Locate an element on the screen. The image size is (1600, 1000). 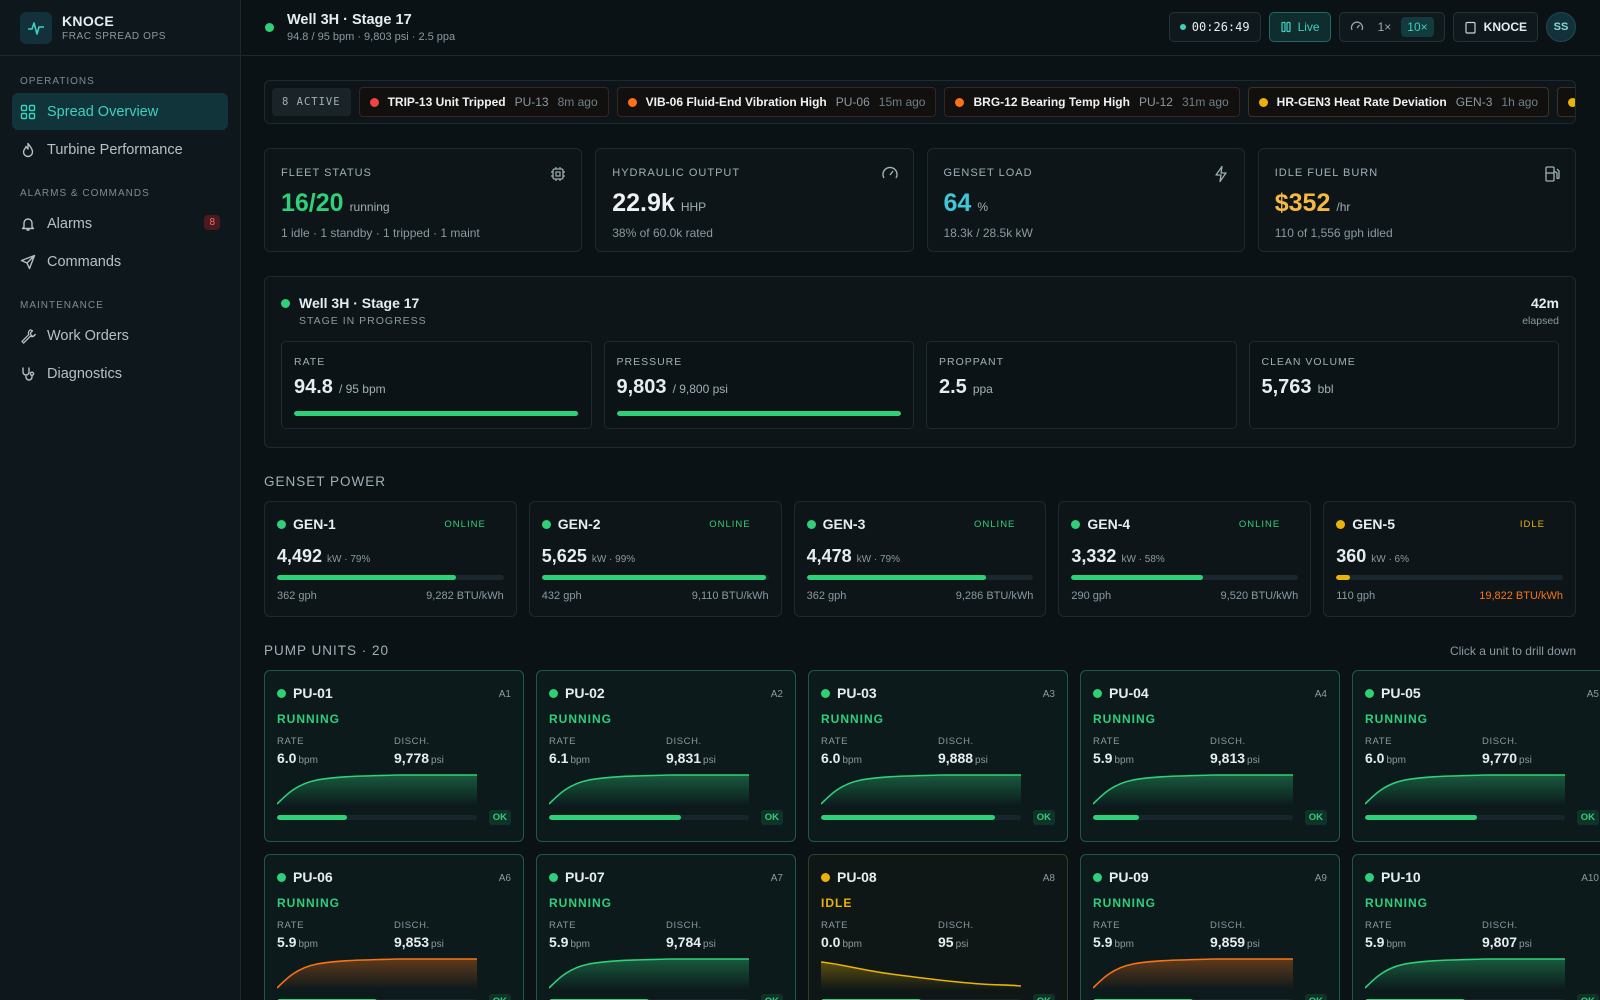
metric-progress-fill is located at coordinates (436, 413).